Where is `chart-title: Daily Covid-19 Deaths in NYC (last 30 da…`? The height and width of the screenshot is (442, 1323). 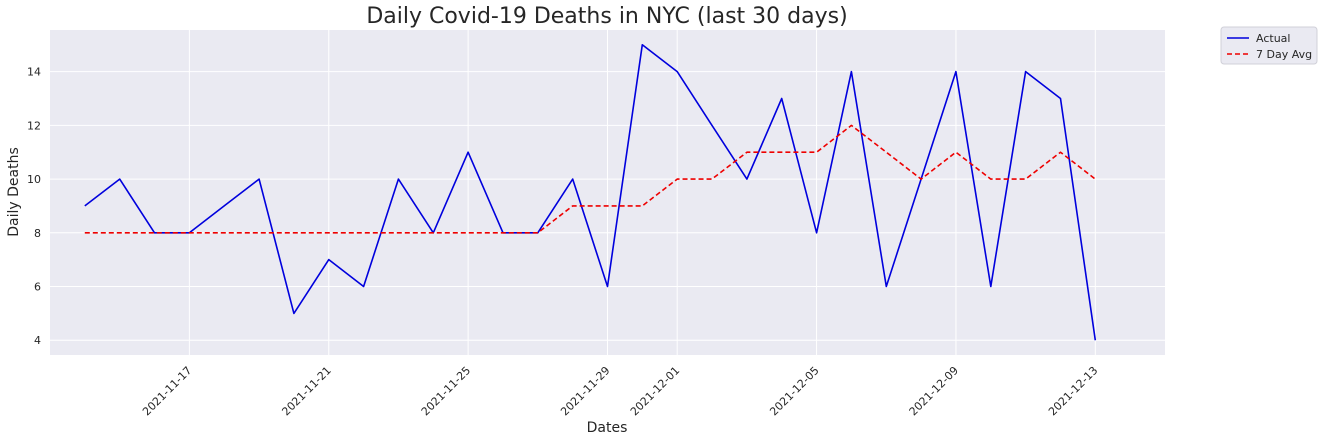
chart-title: Daily Covid-19 Deaths in NYC (last 30 da… is located at coordinates (606, 16).